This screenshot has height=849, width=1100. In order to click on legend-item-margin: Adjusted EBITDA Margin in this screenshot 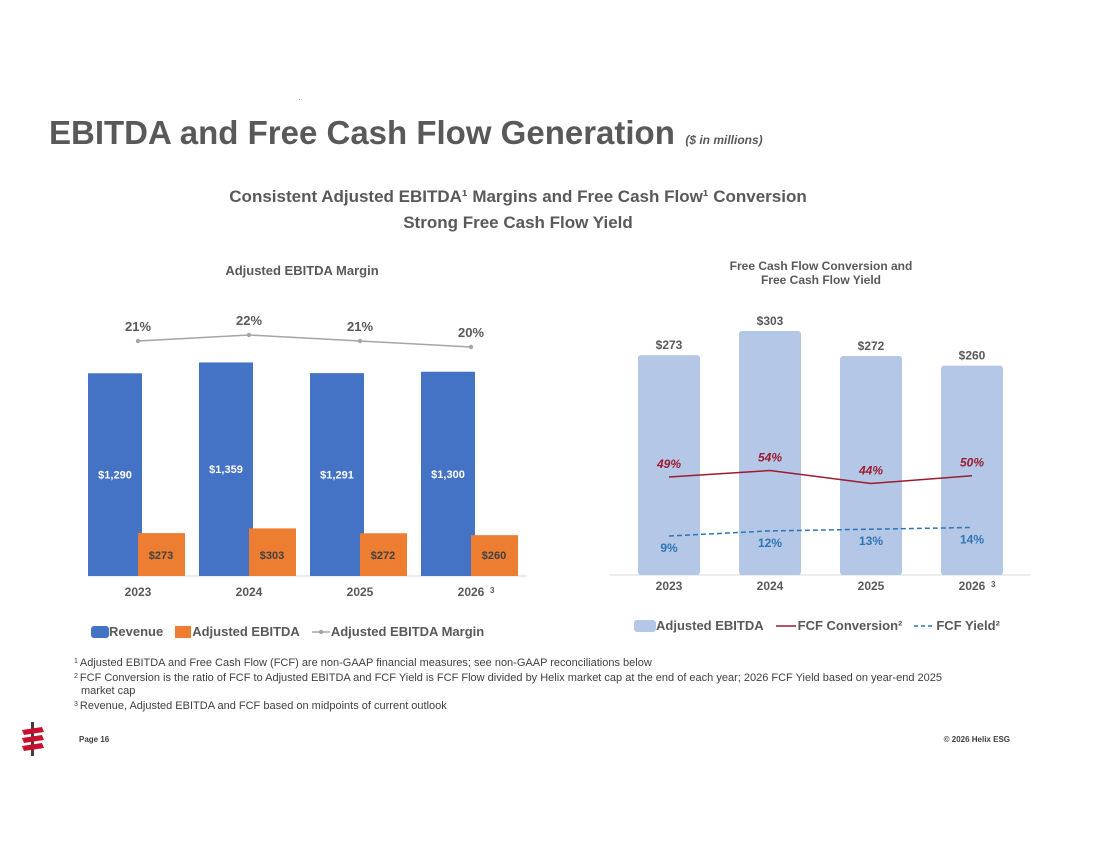, I will do `click(398, 631)`.